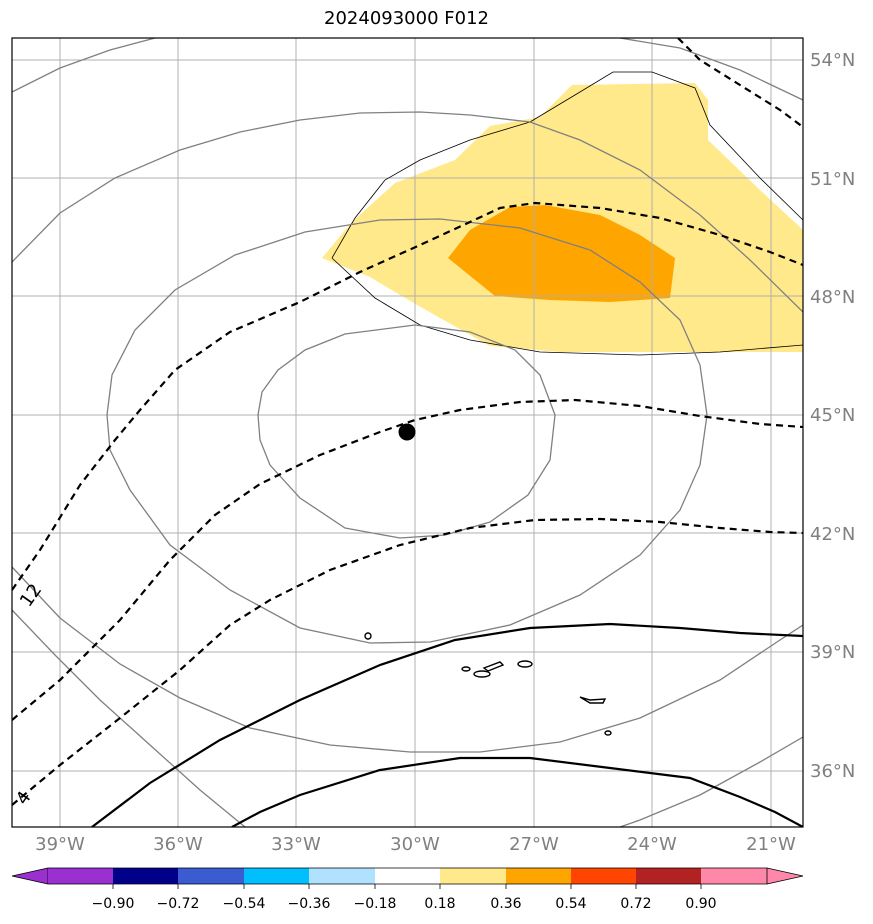  What do you see at coordinates (296, 844) in the screenshot?
I see `lon-label: 33°W` at bounding box center [296, 844].